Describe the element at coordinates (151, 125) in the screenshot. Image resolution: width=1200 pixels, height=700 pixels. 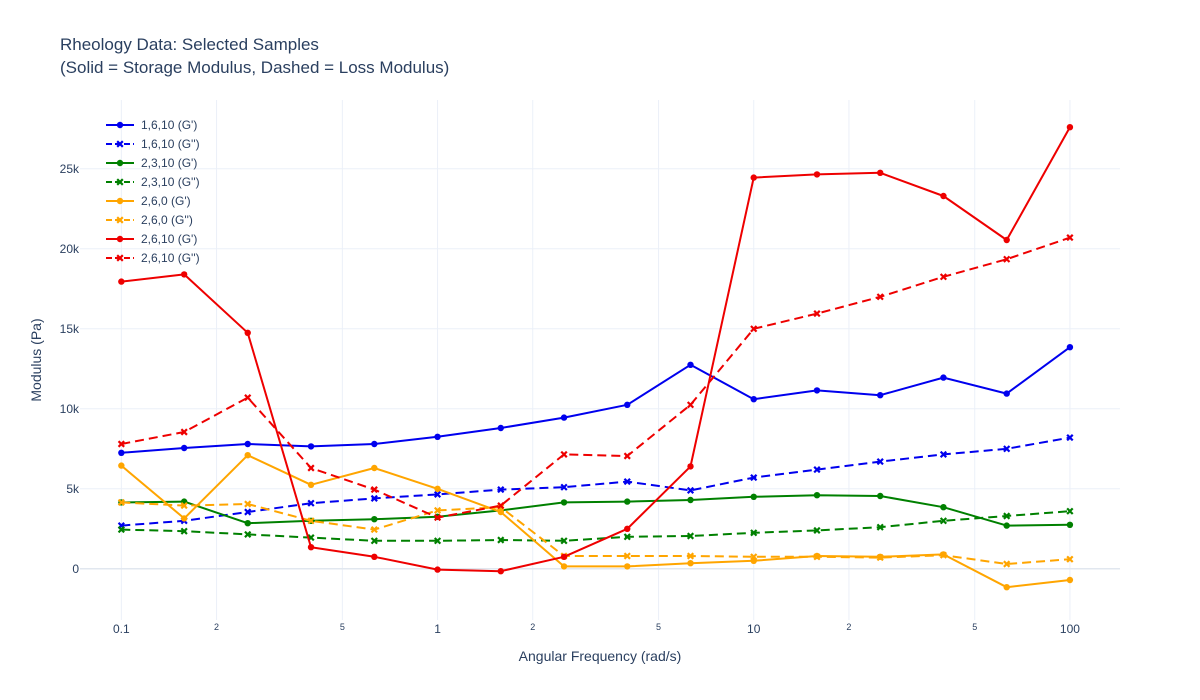
I see `legend-item: 1,6,10 (G')` at that location.